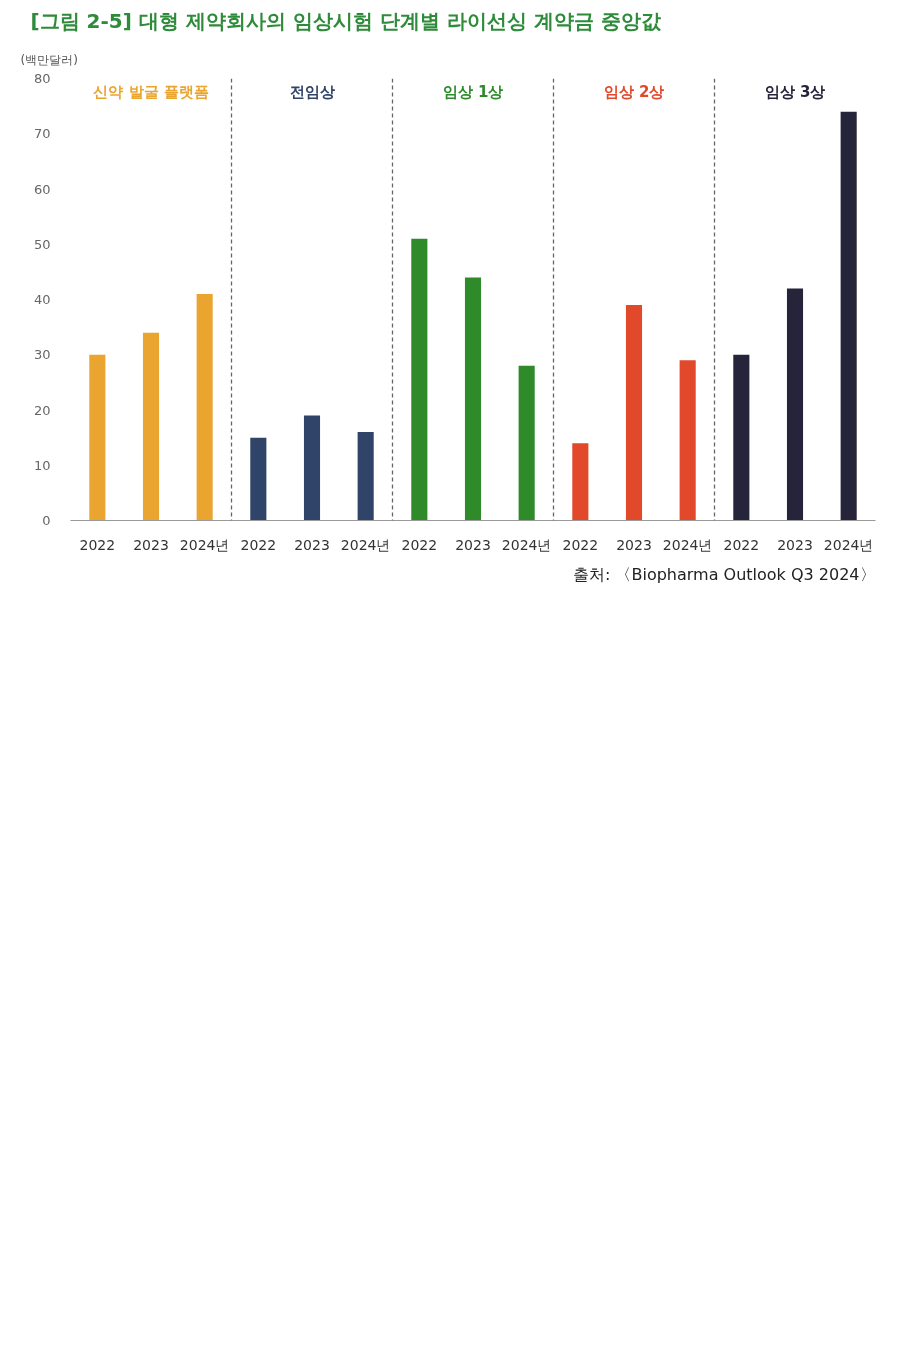 The height and width of the screenshot is (1350, 900). I want to click on y-tick-label: 80, so click(42, 78).